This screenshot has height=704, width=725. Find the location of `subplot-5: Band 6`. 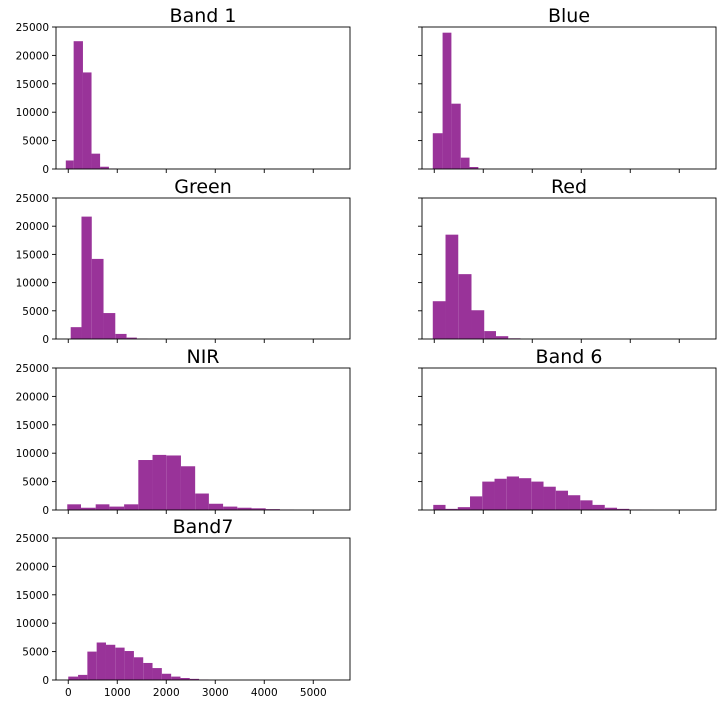

subplot-5: Band 6 is located at coordinates (567, 430).